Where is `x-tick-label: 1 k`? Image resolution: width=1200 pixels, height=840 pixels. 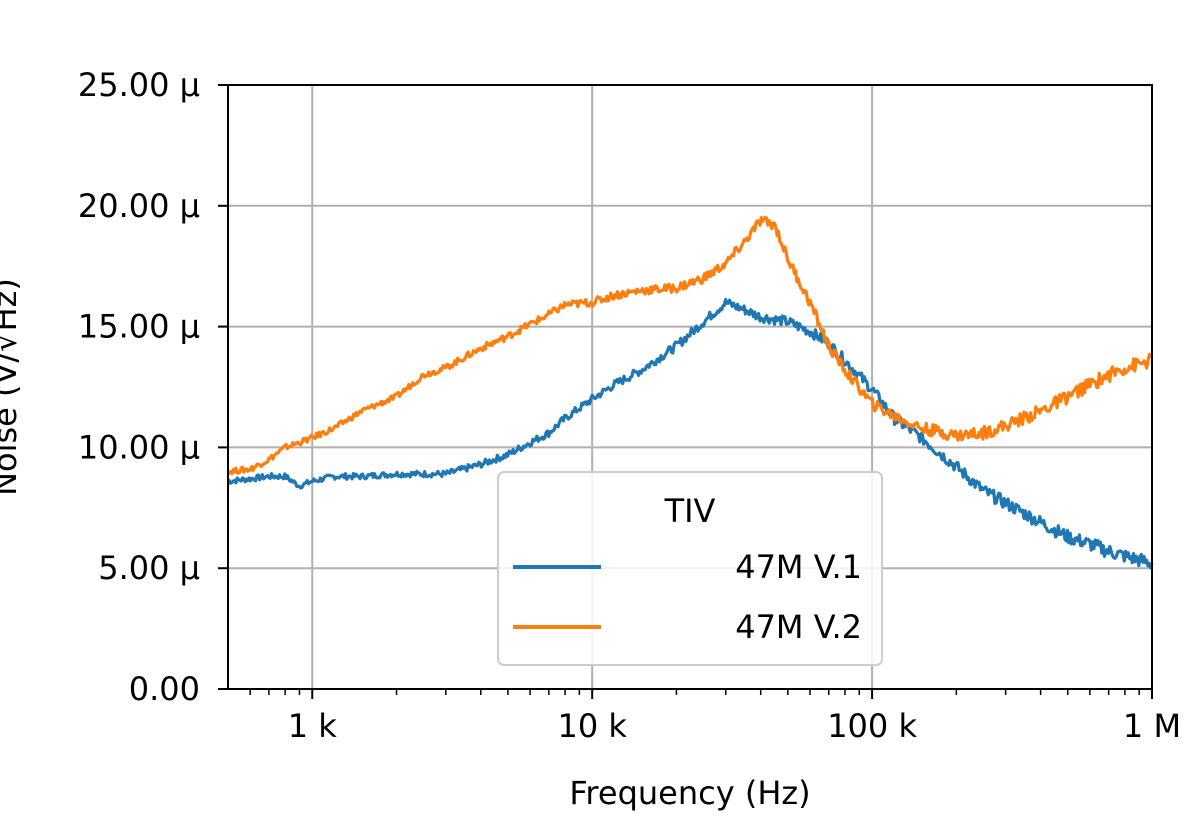
x-tick-label: 1 k is located at coordinates (313, 726).